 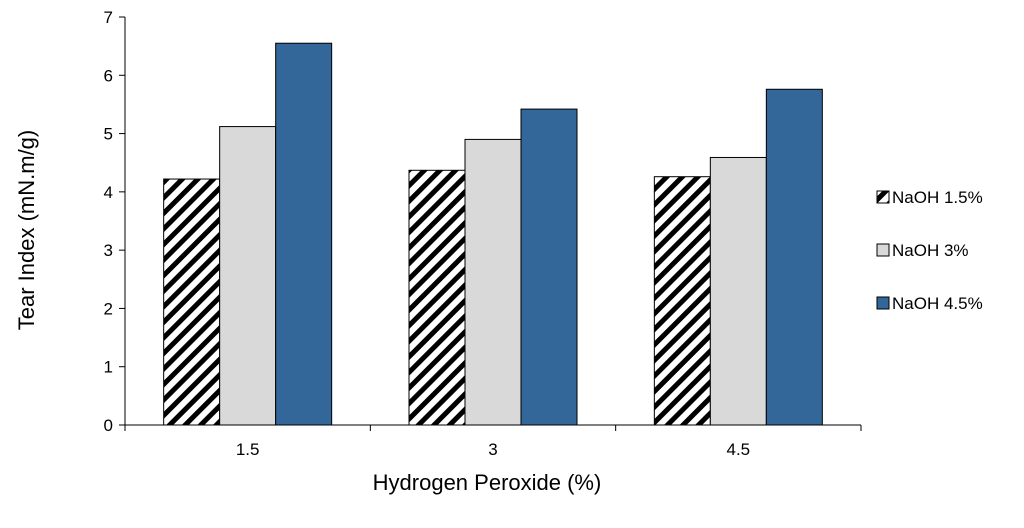 I want to click on y-tick-label: 3, so click(x=108, y=250).